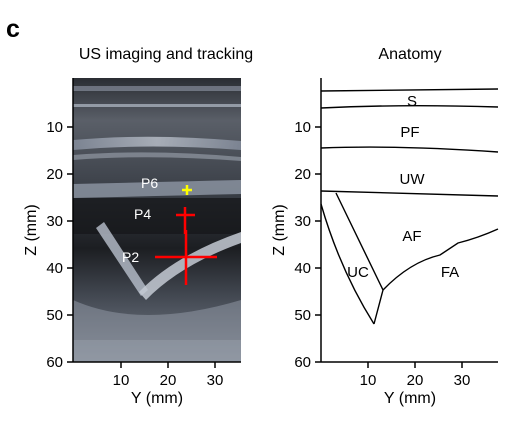  I want to click on anatomy-x-tick: 10, so click(368, 380).